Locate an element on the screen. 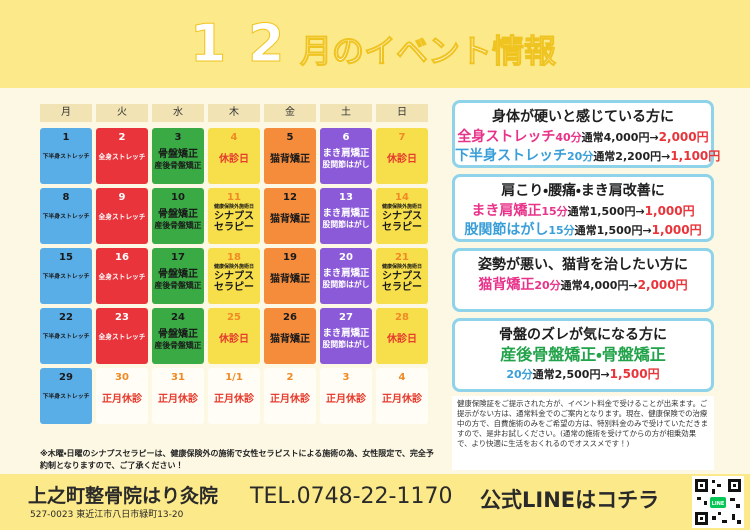  date: 20 is located at coordinates (346, 257).